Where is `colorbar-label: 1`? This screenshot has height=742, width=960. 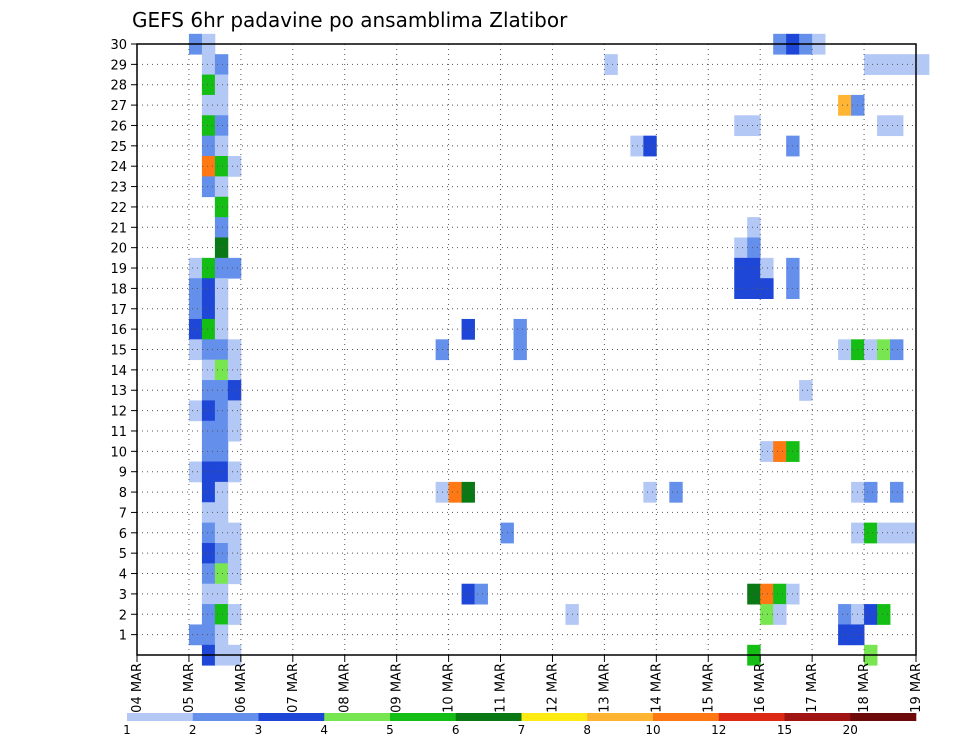
colorbar-label: 1 is located at coordinates (127, 730).